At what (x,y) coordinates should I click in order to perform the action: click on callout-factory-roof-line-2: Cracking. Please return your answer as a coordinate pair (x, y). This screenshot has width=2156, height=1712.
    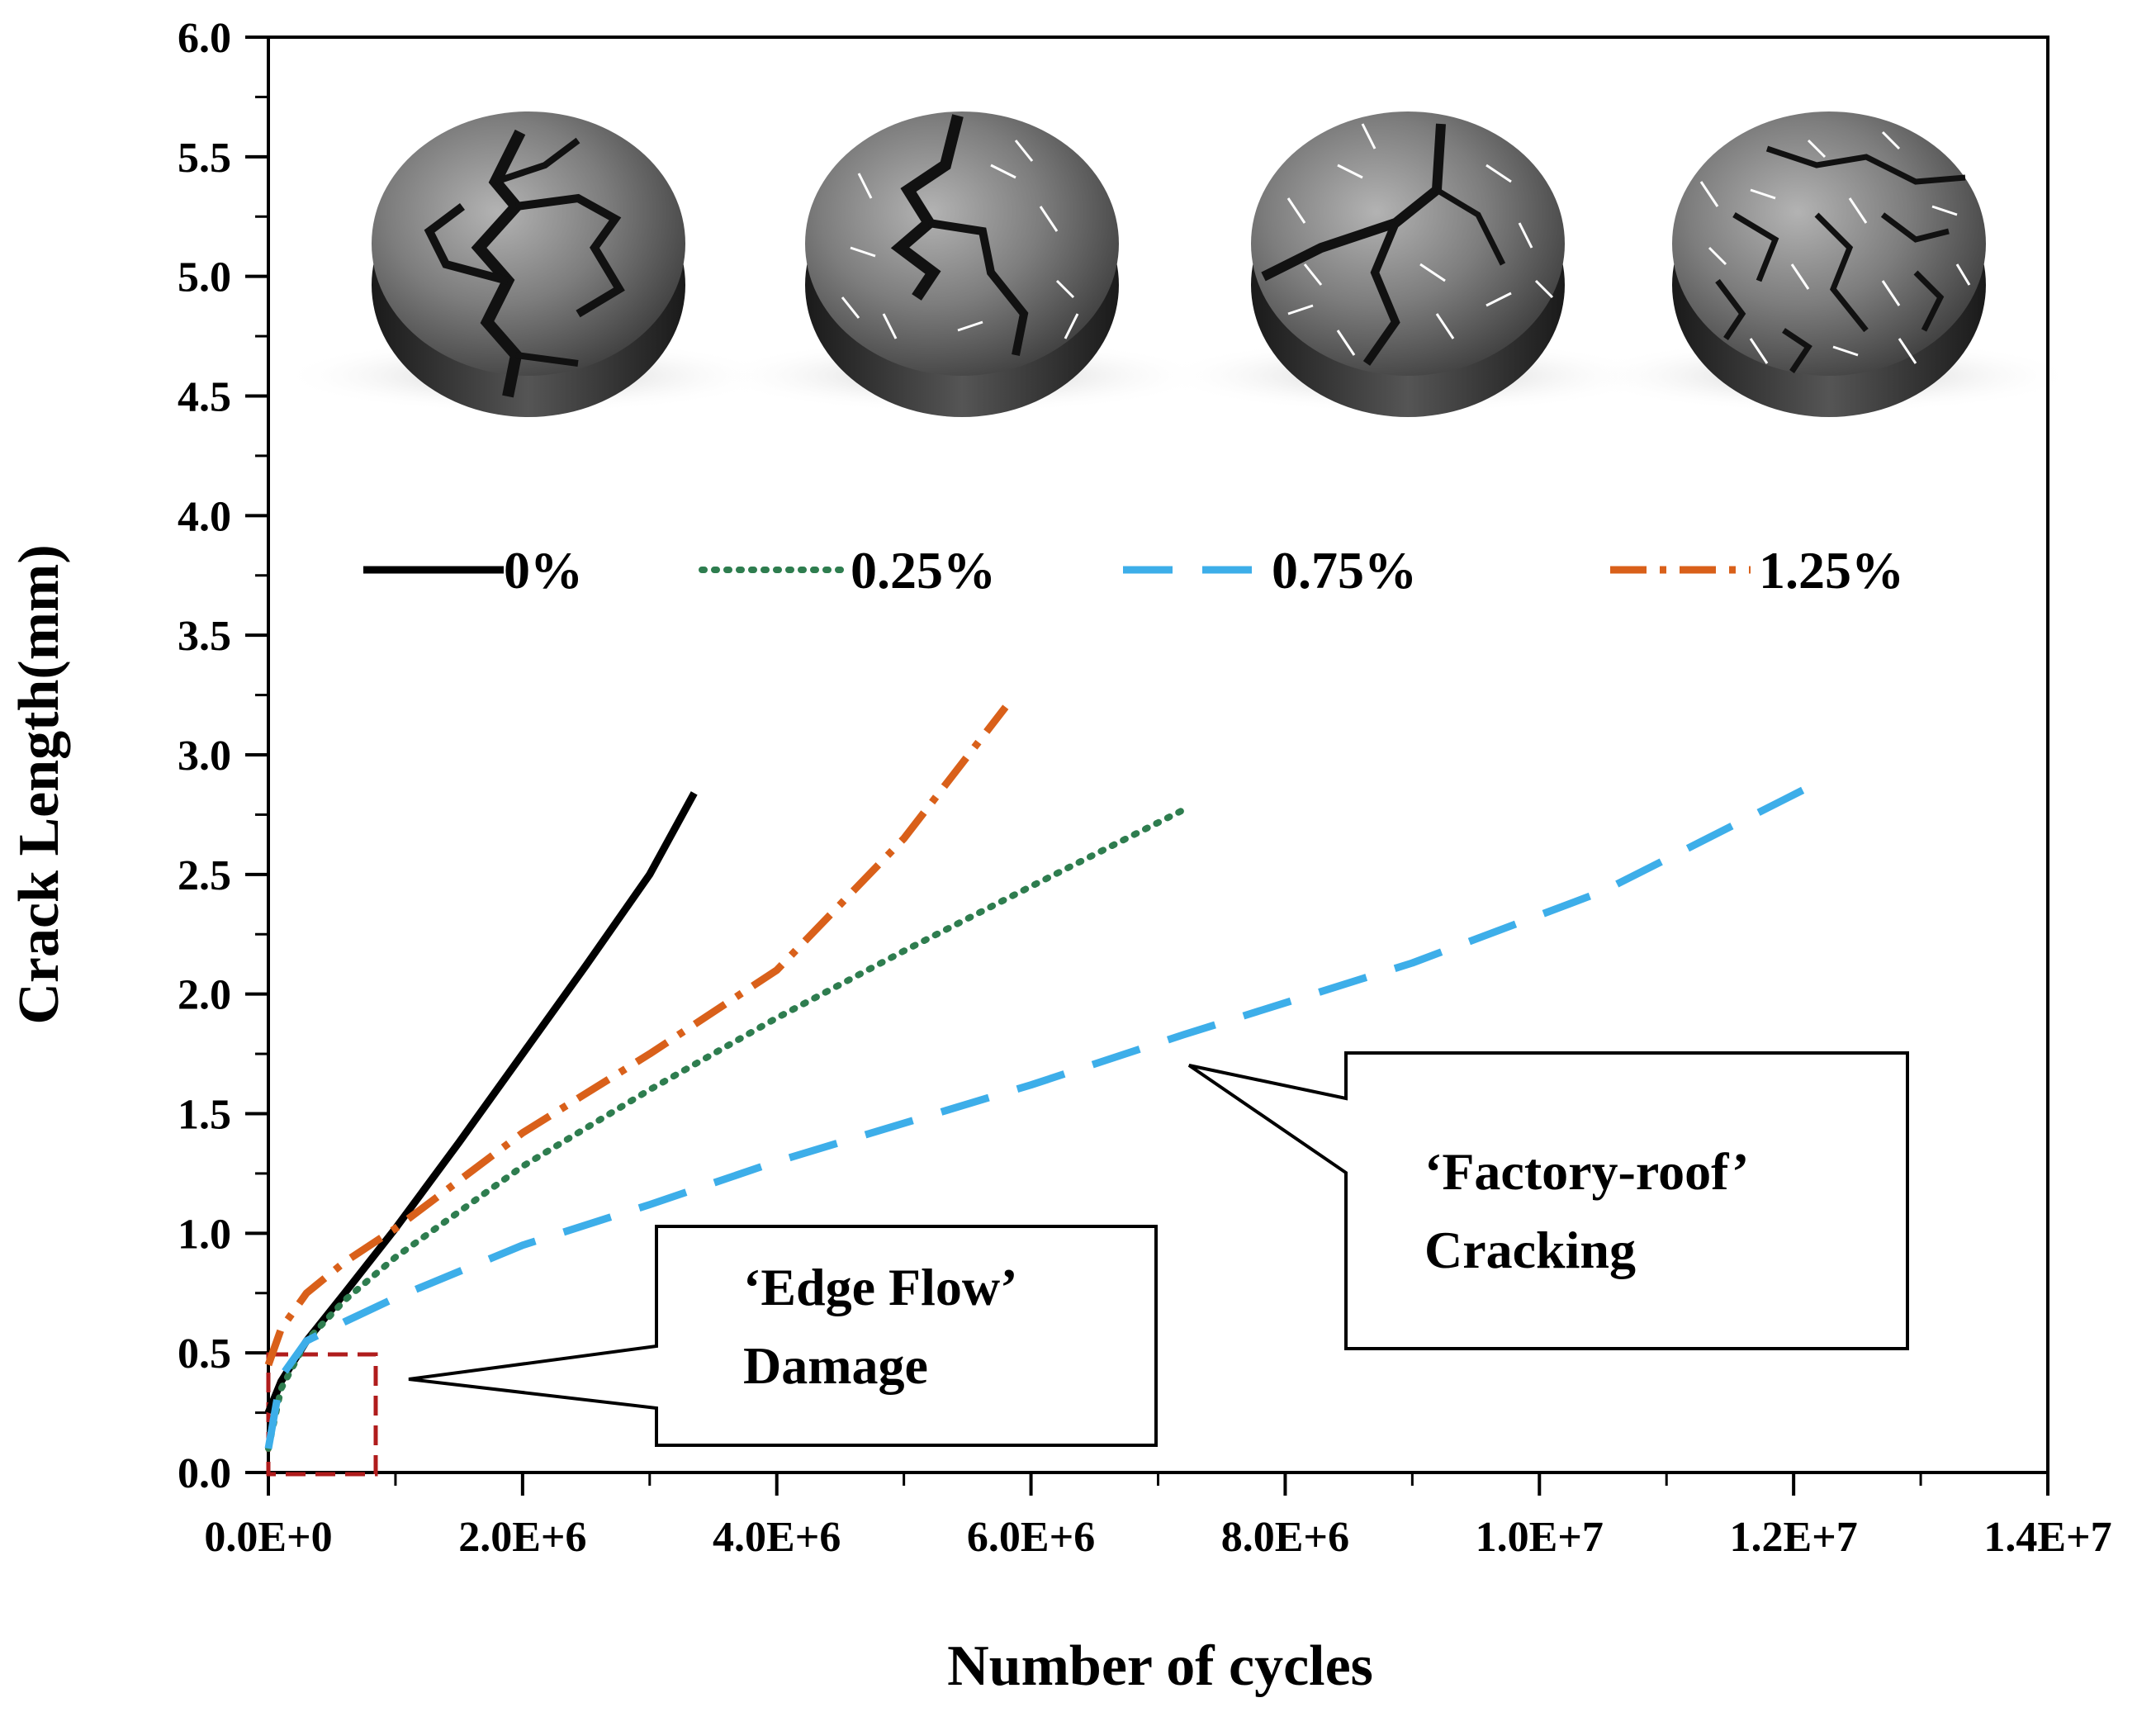
    Looking at the image, I should click on (1530, 1250).